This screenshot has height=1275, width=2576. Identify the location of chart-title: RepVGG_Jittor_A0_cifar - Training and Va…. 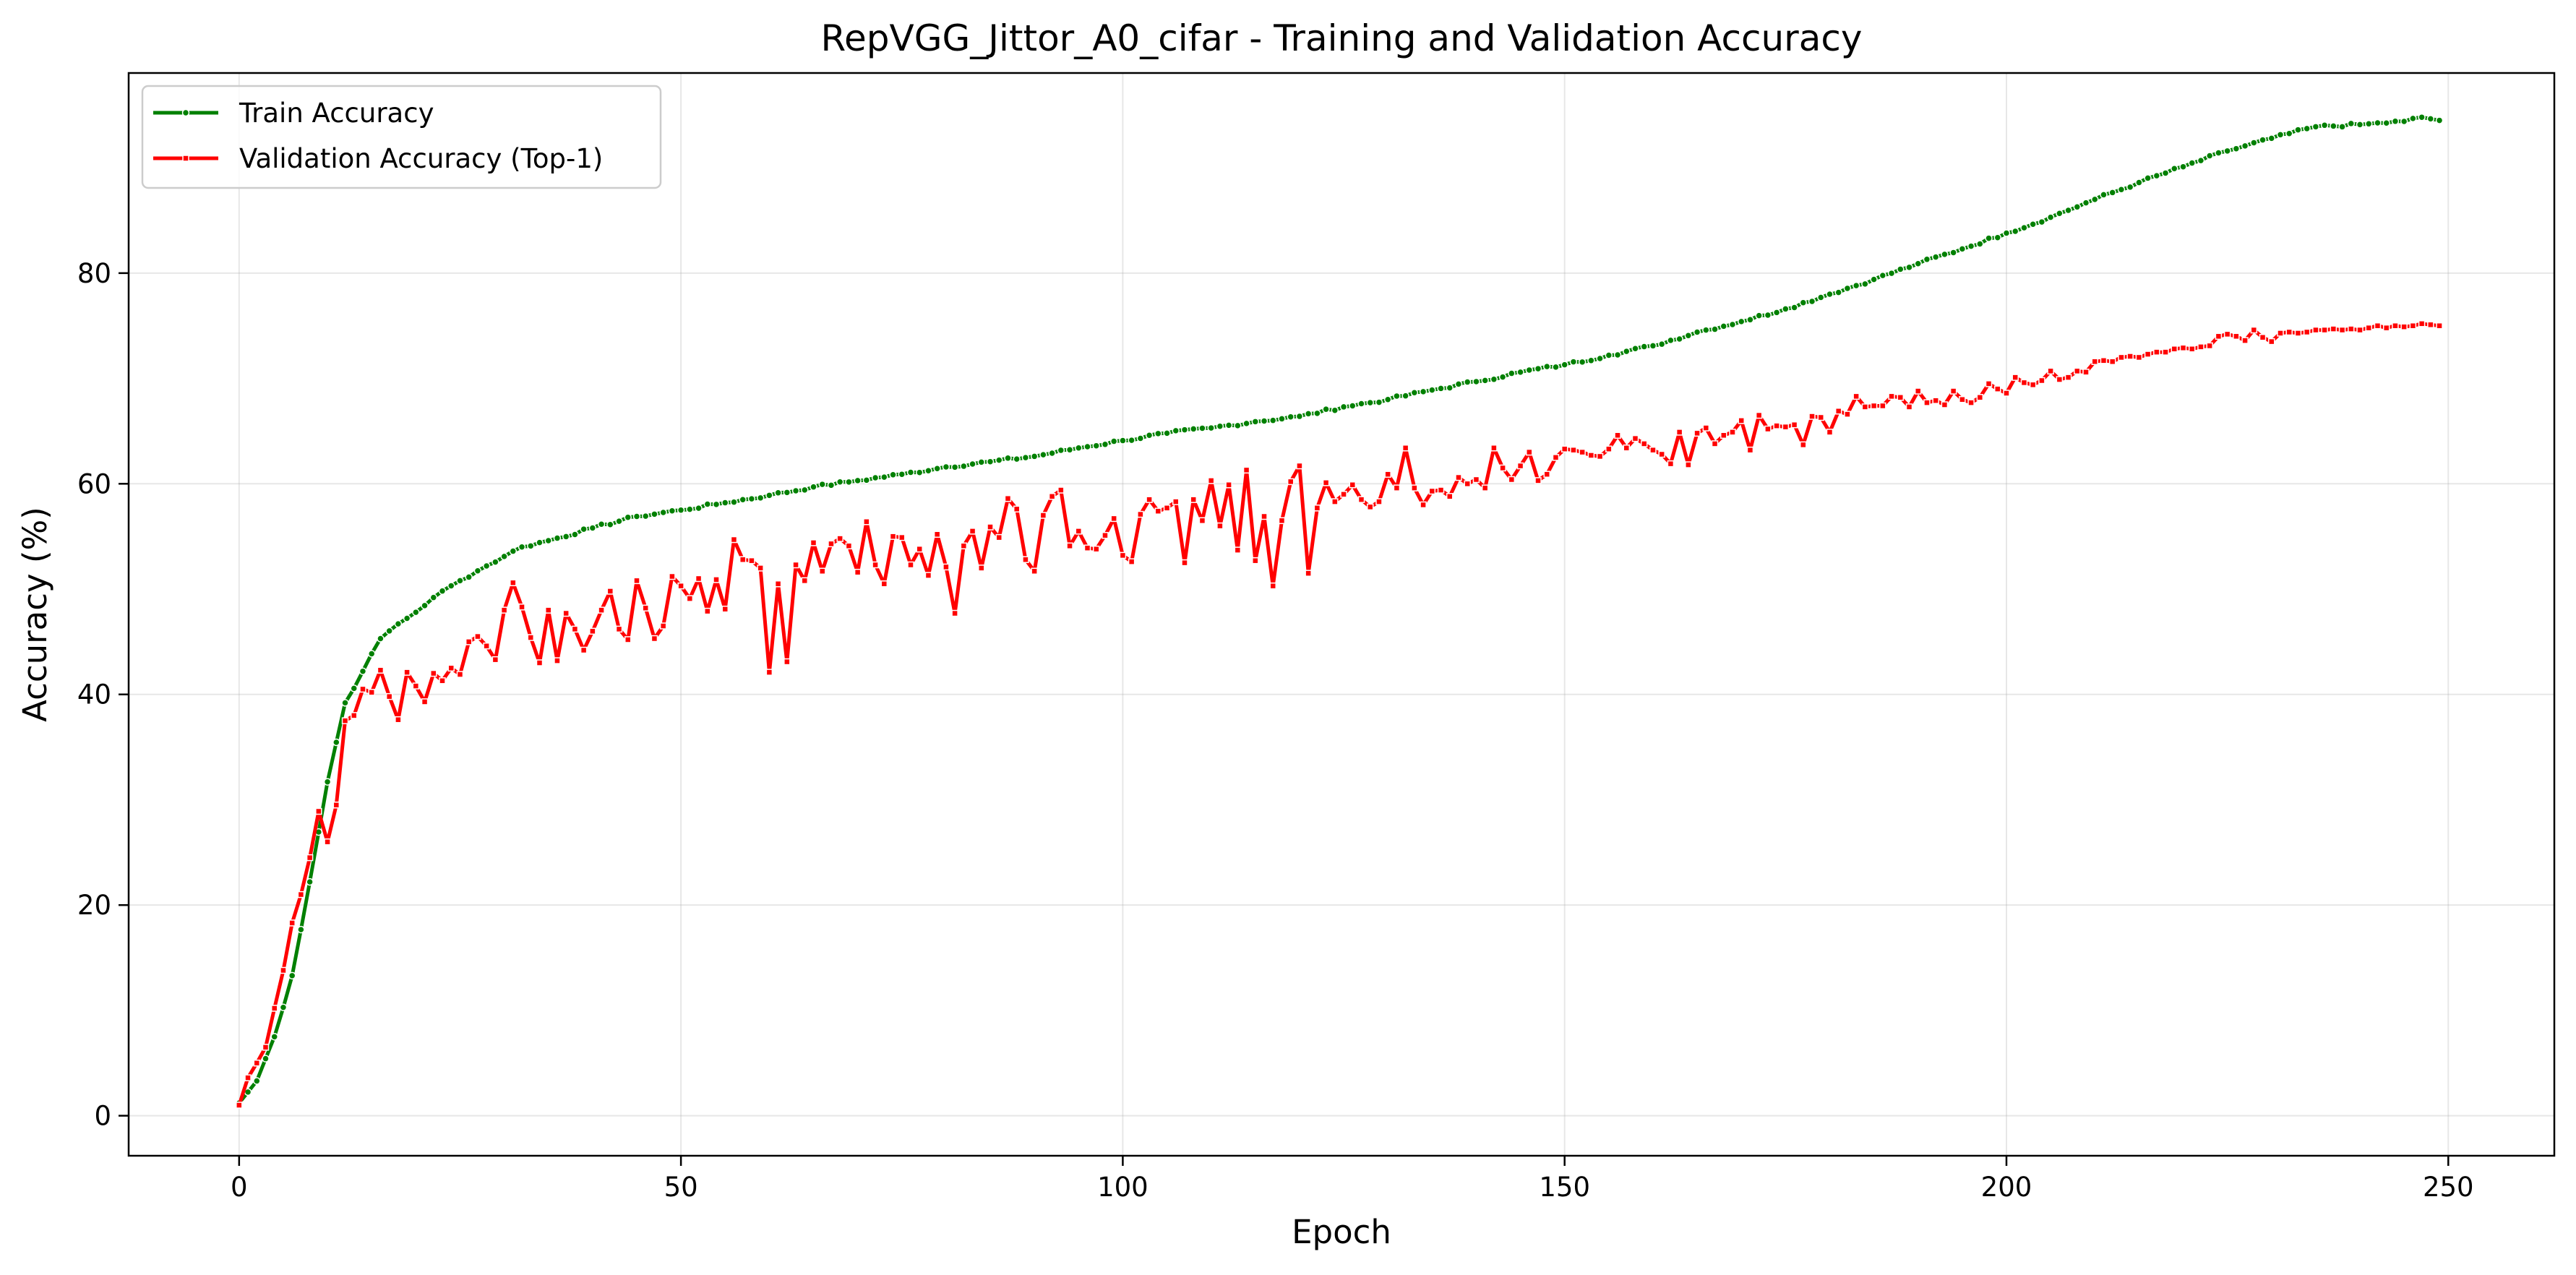
(1342, 38).